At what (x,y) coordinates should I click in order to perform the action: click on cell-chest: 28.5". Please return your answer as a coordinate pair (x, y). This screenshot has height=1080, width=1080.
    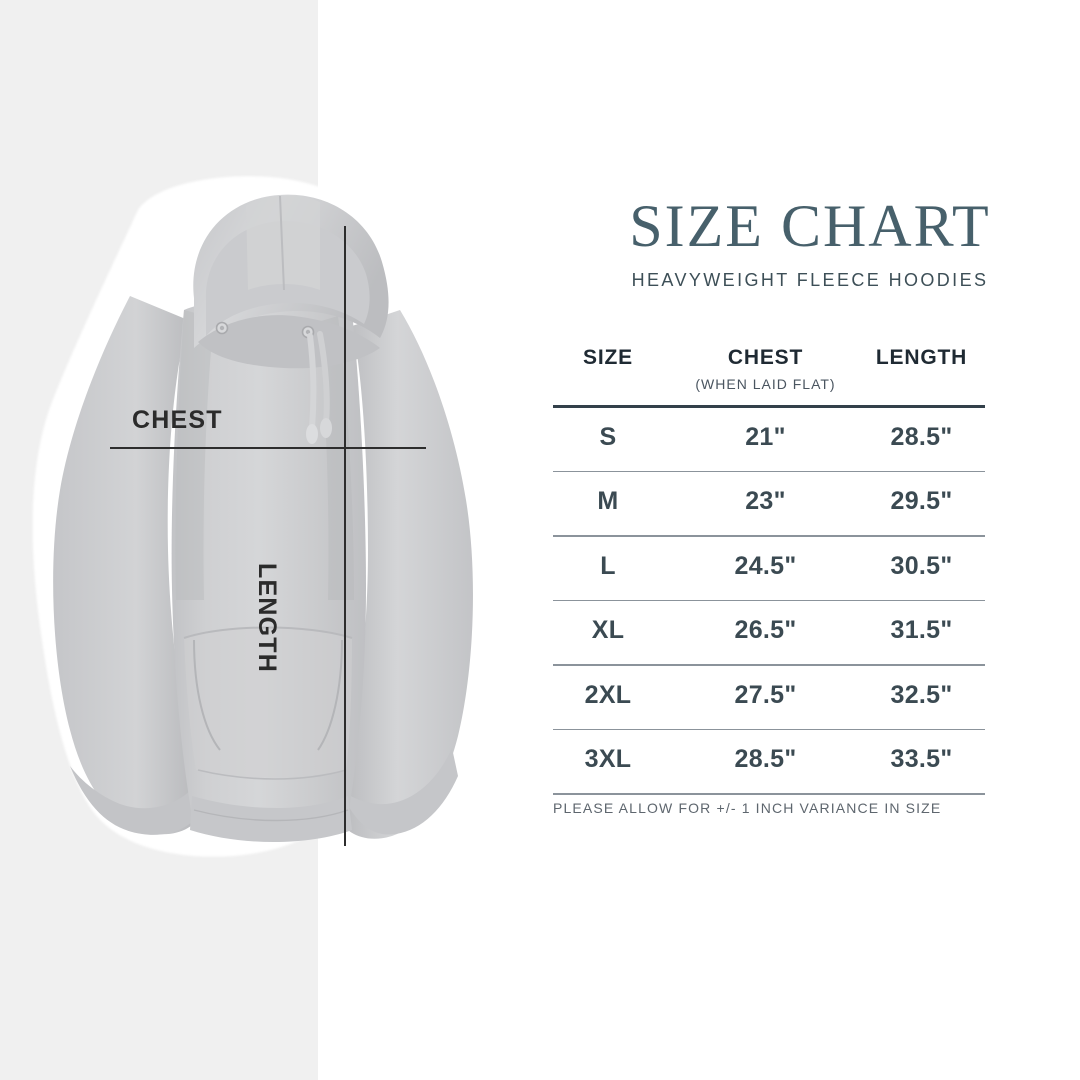
    Looking at the image, I should click on (765, 759).